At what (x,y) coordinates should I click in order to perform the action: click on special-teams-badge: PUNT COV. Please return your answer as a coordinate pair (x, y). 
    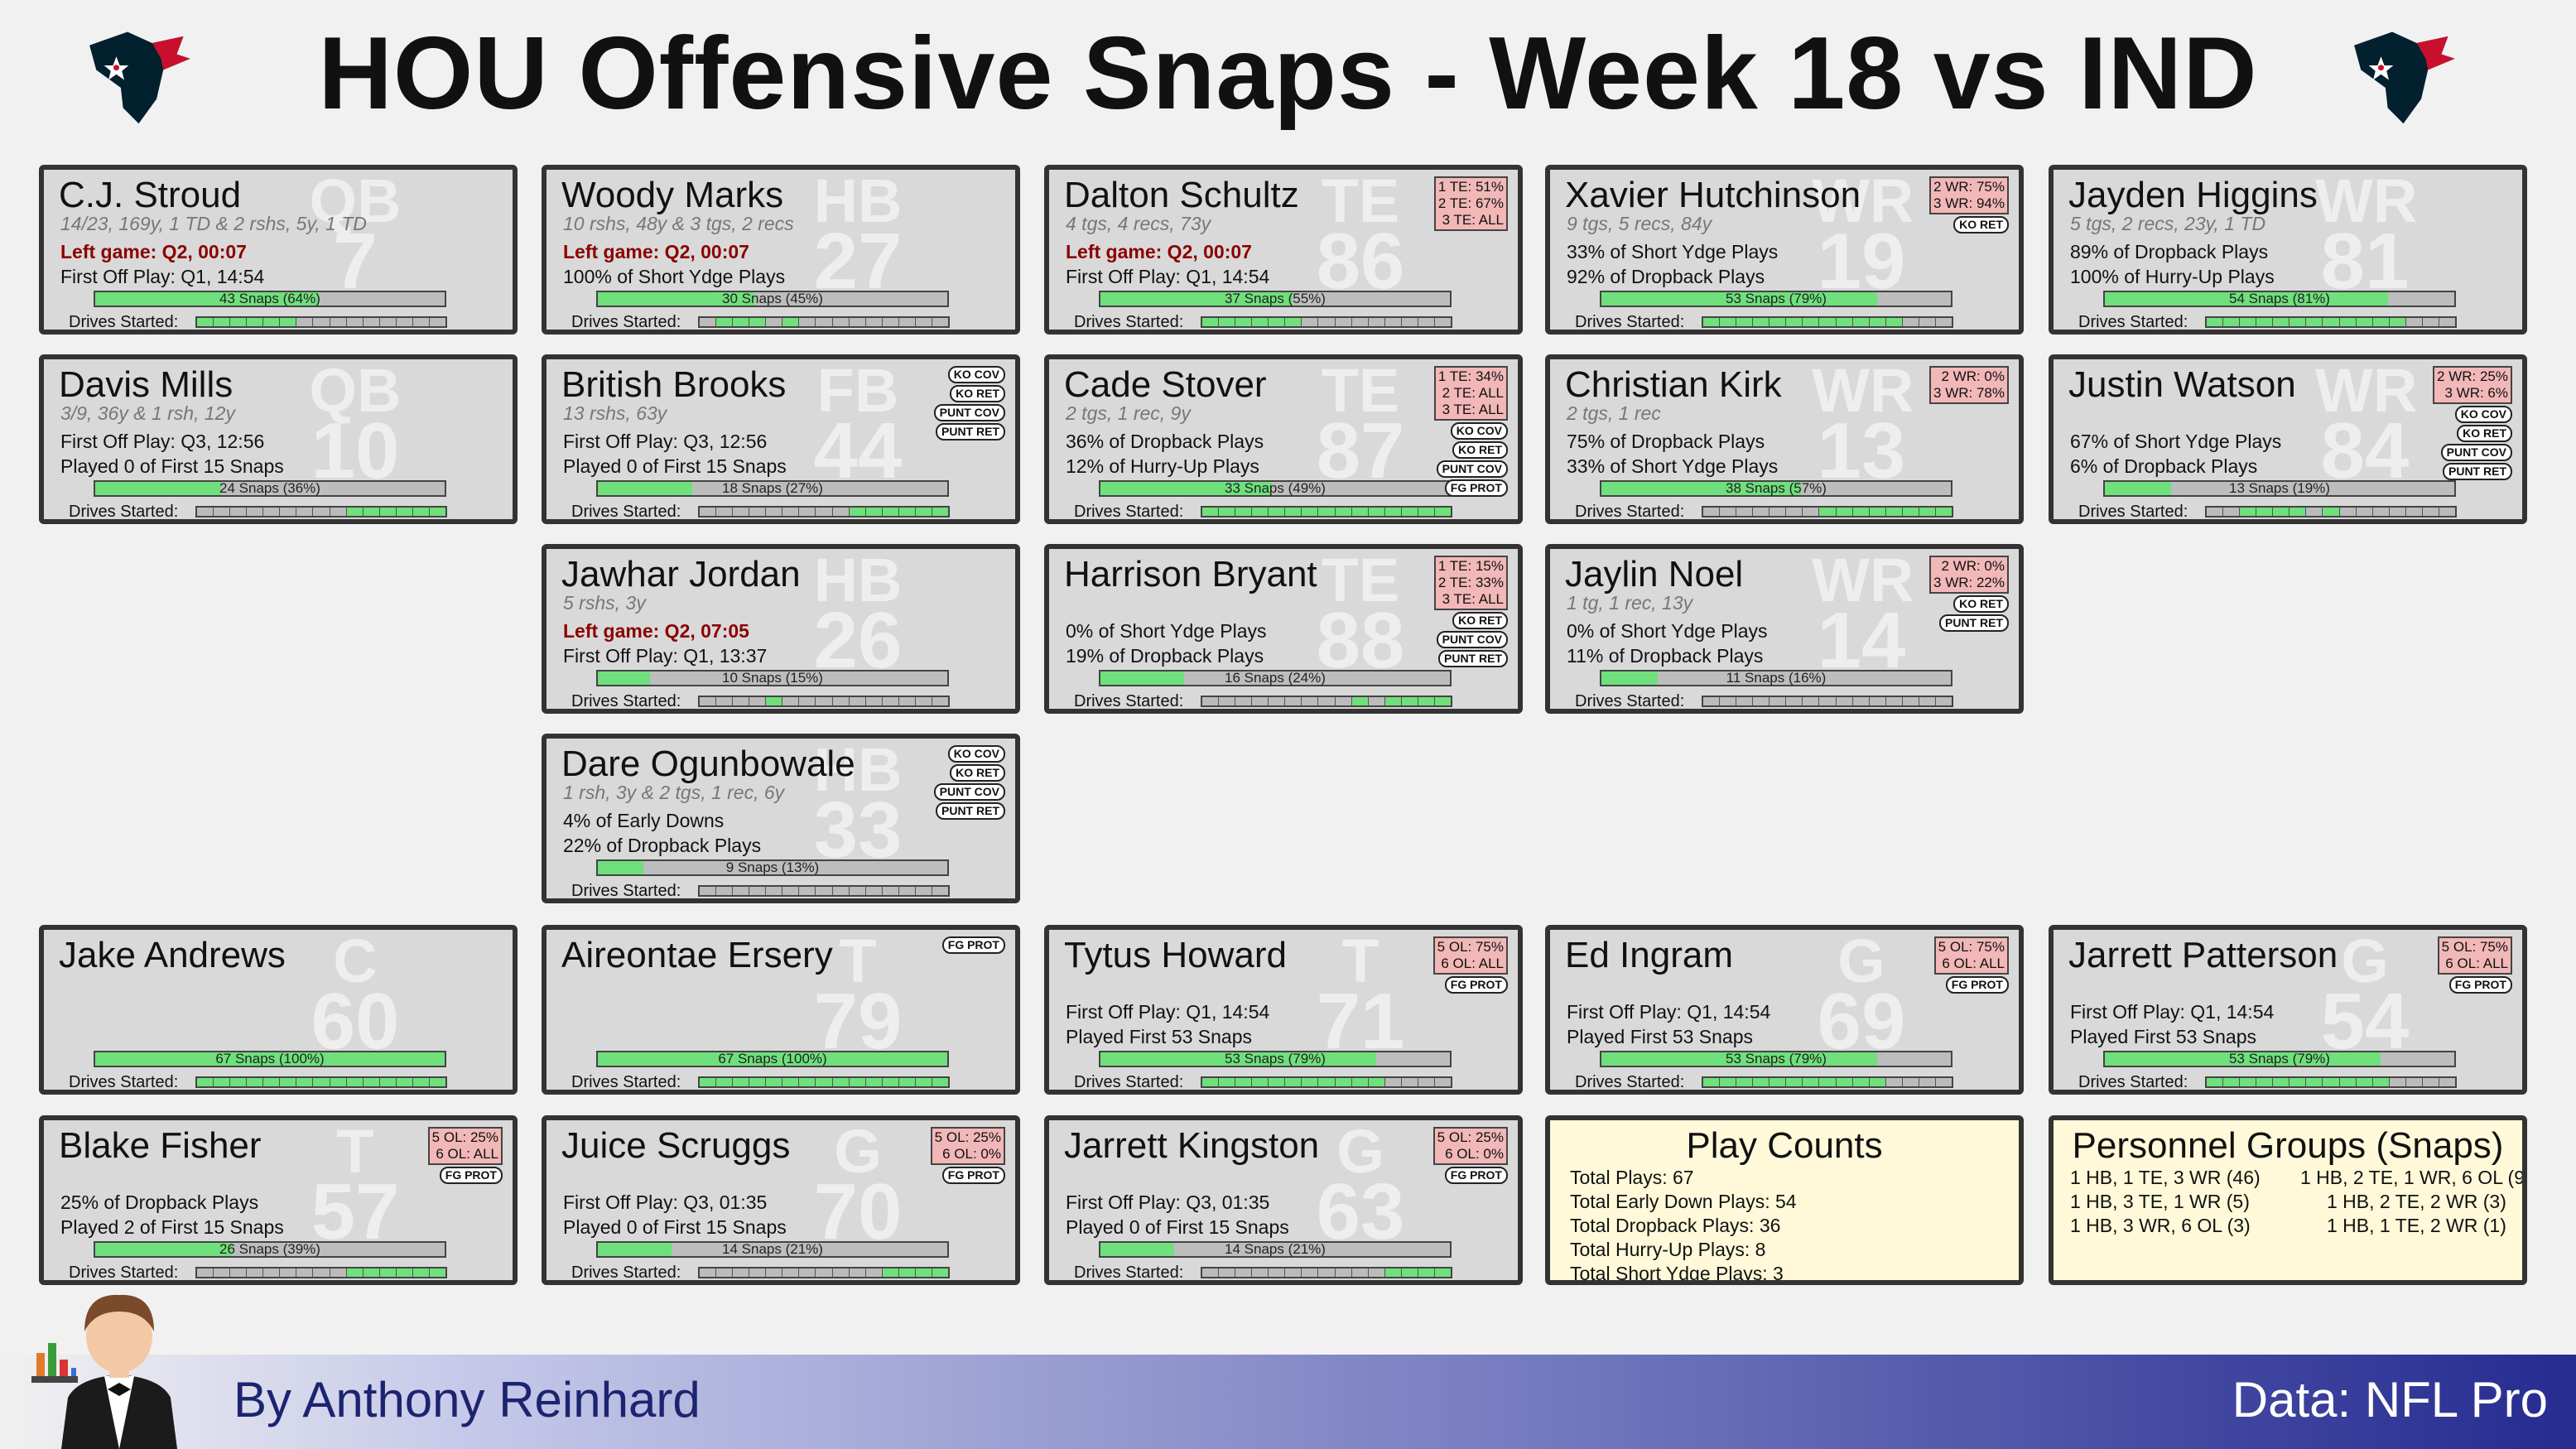
    Looking at the image, I should click on (969, 792).